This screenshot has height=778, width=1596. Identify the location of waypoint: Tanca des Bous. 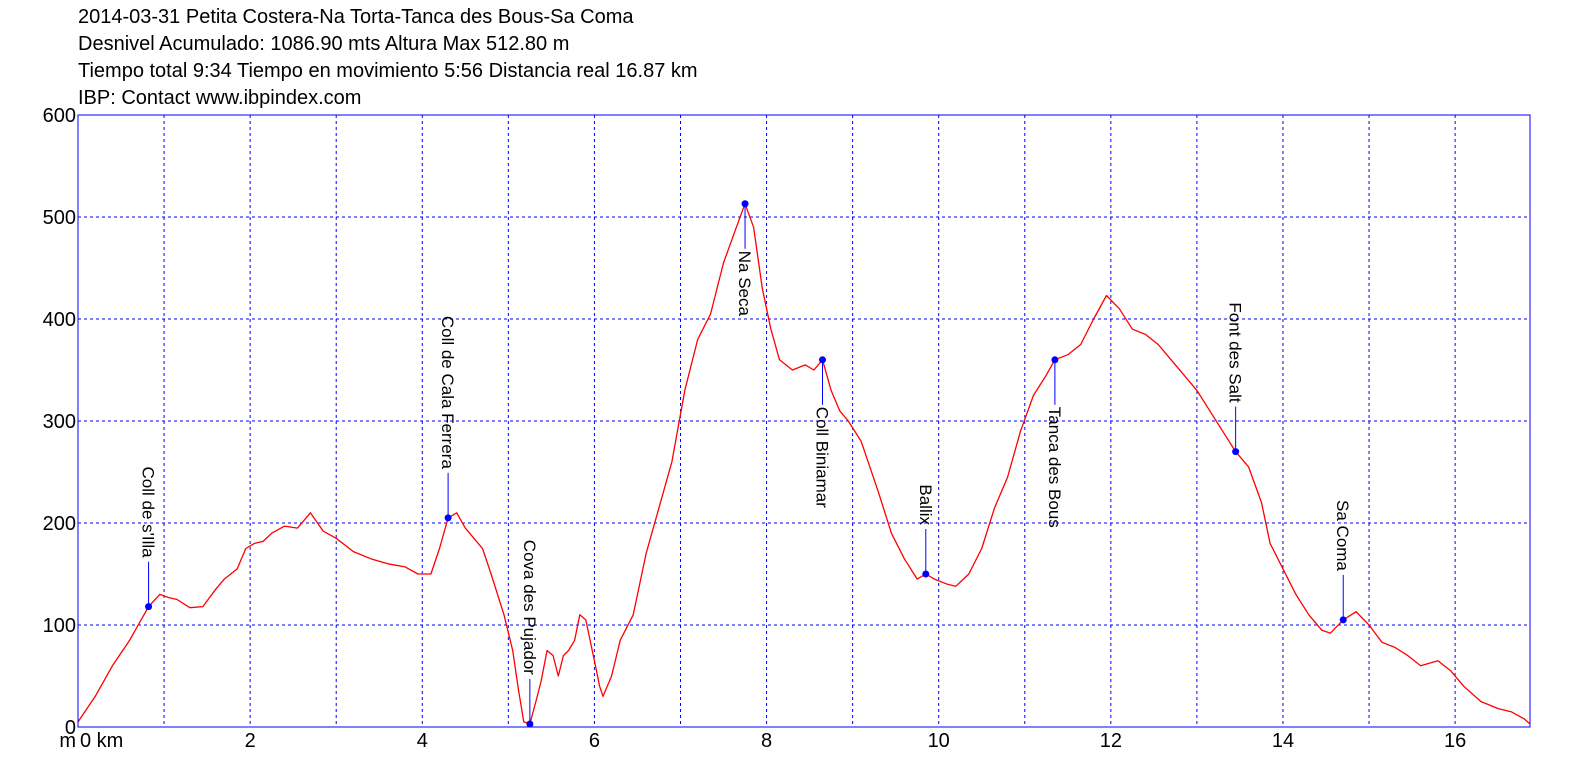
(1054, 442).